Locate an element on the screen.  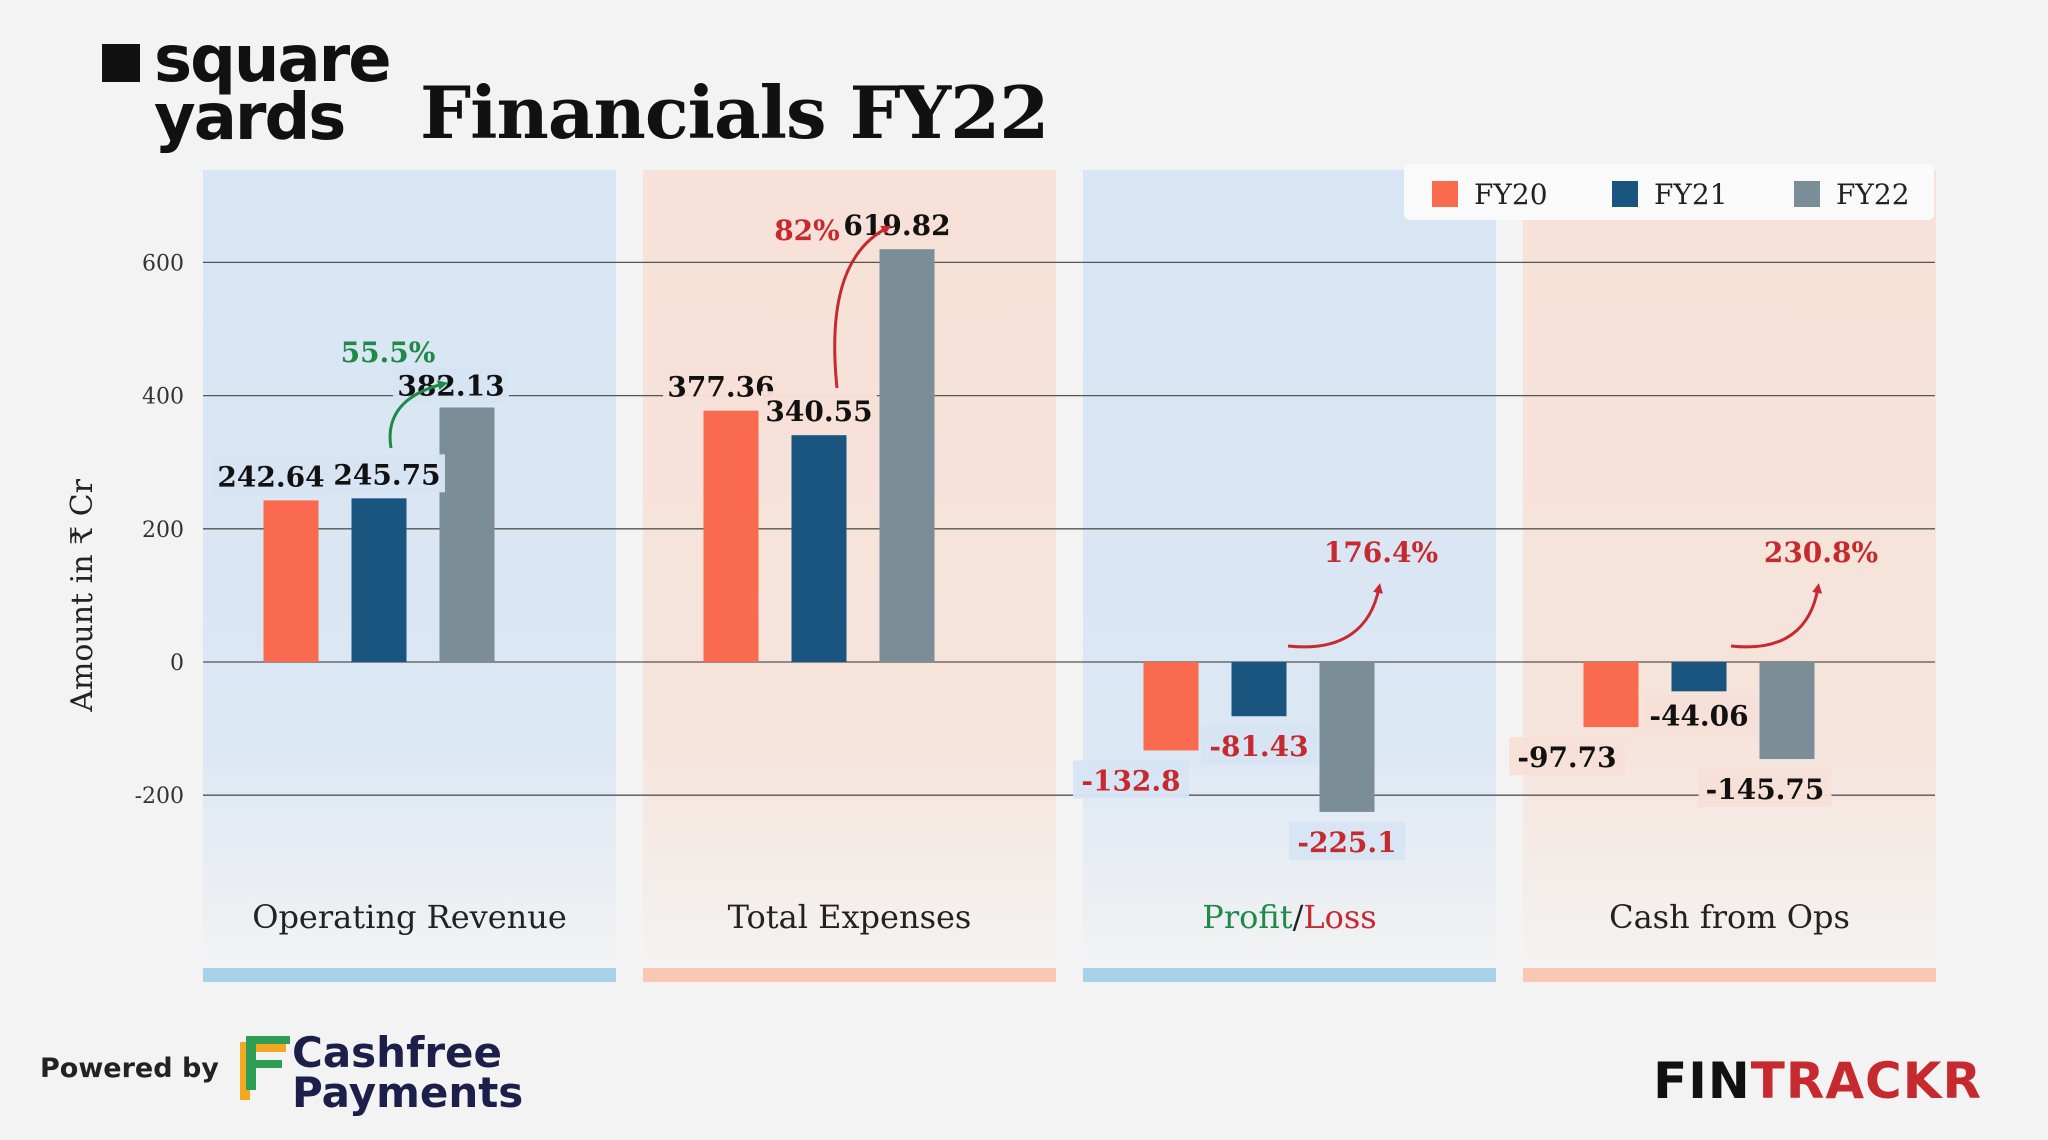
category-label-cash-from-ops: Cash from Ops is located at coordinates (1729, 917).